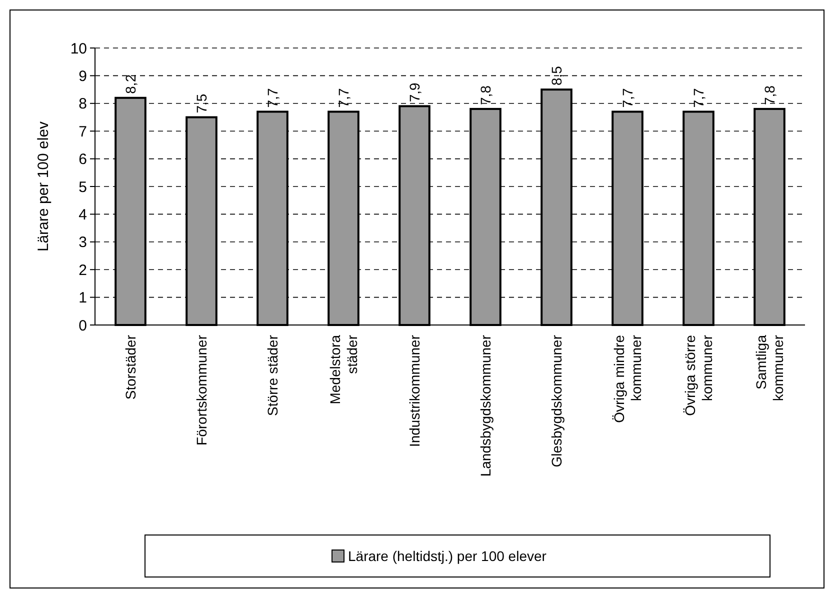 The image size is (826, 590). Describe the element at coordinates (82, 243) in the screenshot. I see `y-tick-label: 3` at that location.